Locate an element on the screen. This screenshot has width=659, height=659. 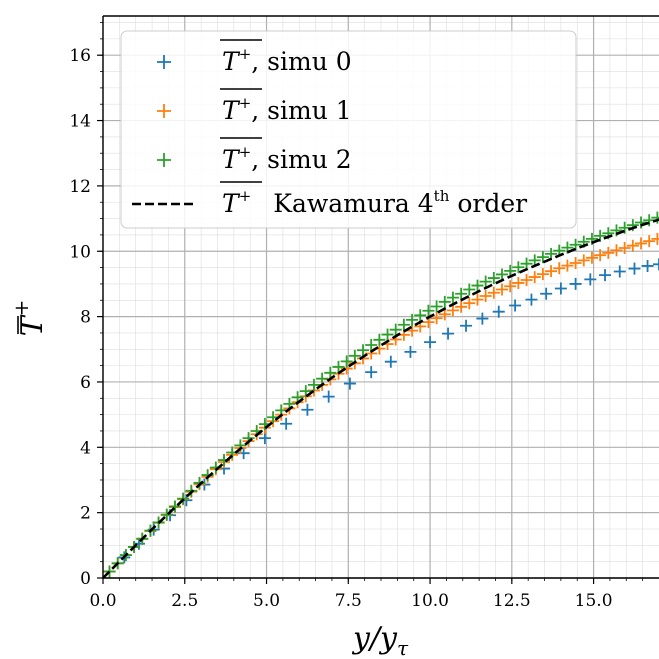
legend-entry-2: T+, simu 2 is located at coordinates (254, 155).